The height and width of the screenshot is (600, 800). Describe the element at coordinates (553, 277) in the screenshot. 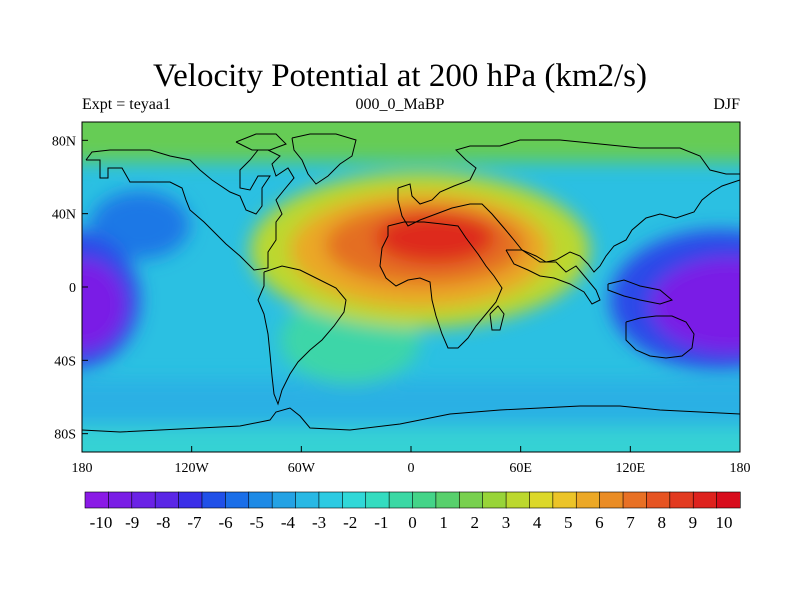

I see `coastline-south-asia` at that location.